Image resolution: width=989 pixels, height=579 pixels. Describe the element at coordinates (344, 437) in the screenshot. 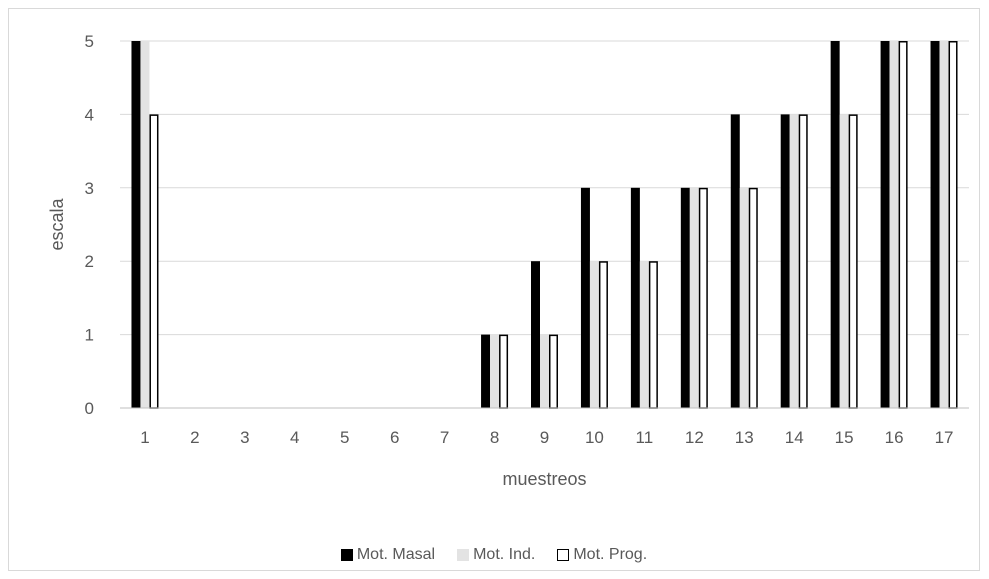

I see `x-tick-label: 5` at that location.